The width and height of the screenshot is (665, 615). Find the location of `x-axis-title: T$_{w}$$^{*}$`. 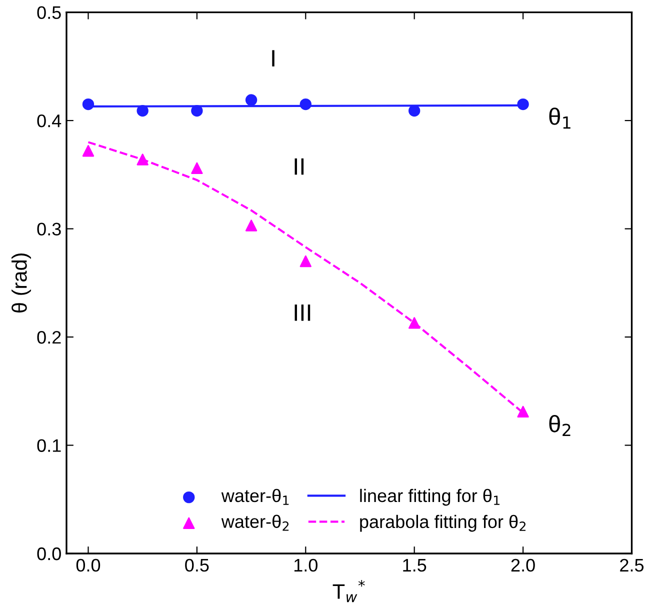

x-axis-title: T$_{w}$$^{*}$ is located at coordinates (348, 591).